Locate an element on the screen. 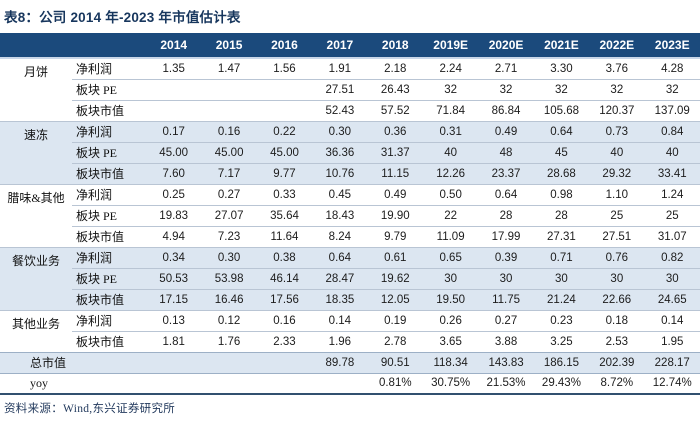 This screenshot has width=700, height=436. value-cell: 29.43% is located at coordinates (561, 383).